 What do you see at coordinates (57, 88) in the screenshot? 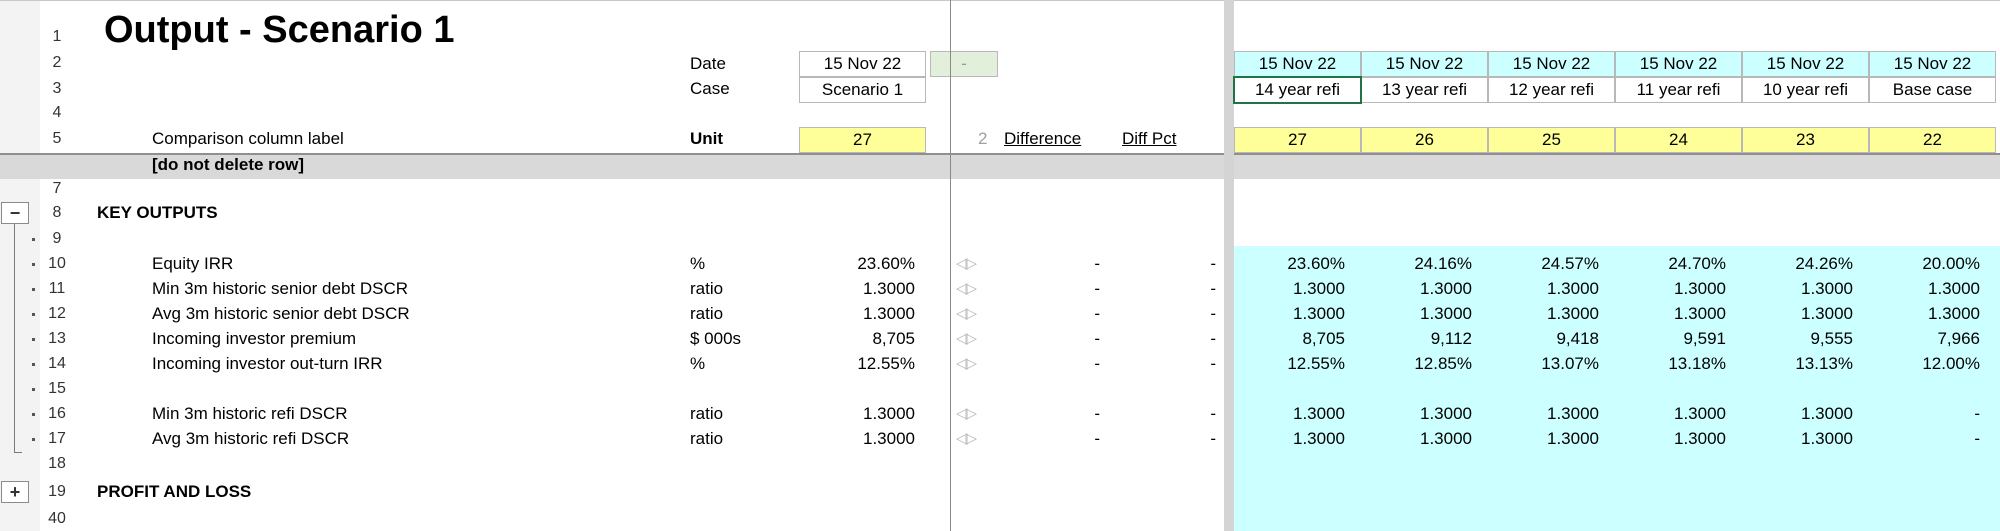
I see `row-number: 3` at bounding box center [57, 88].